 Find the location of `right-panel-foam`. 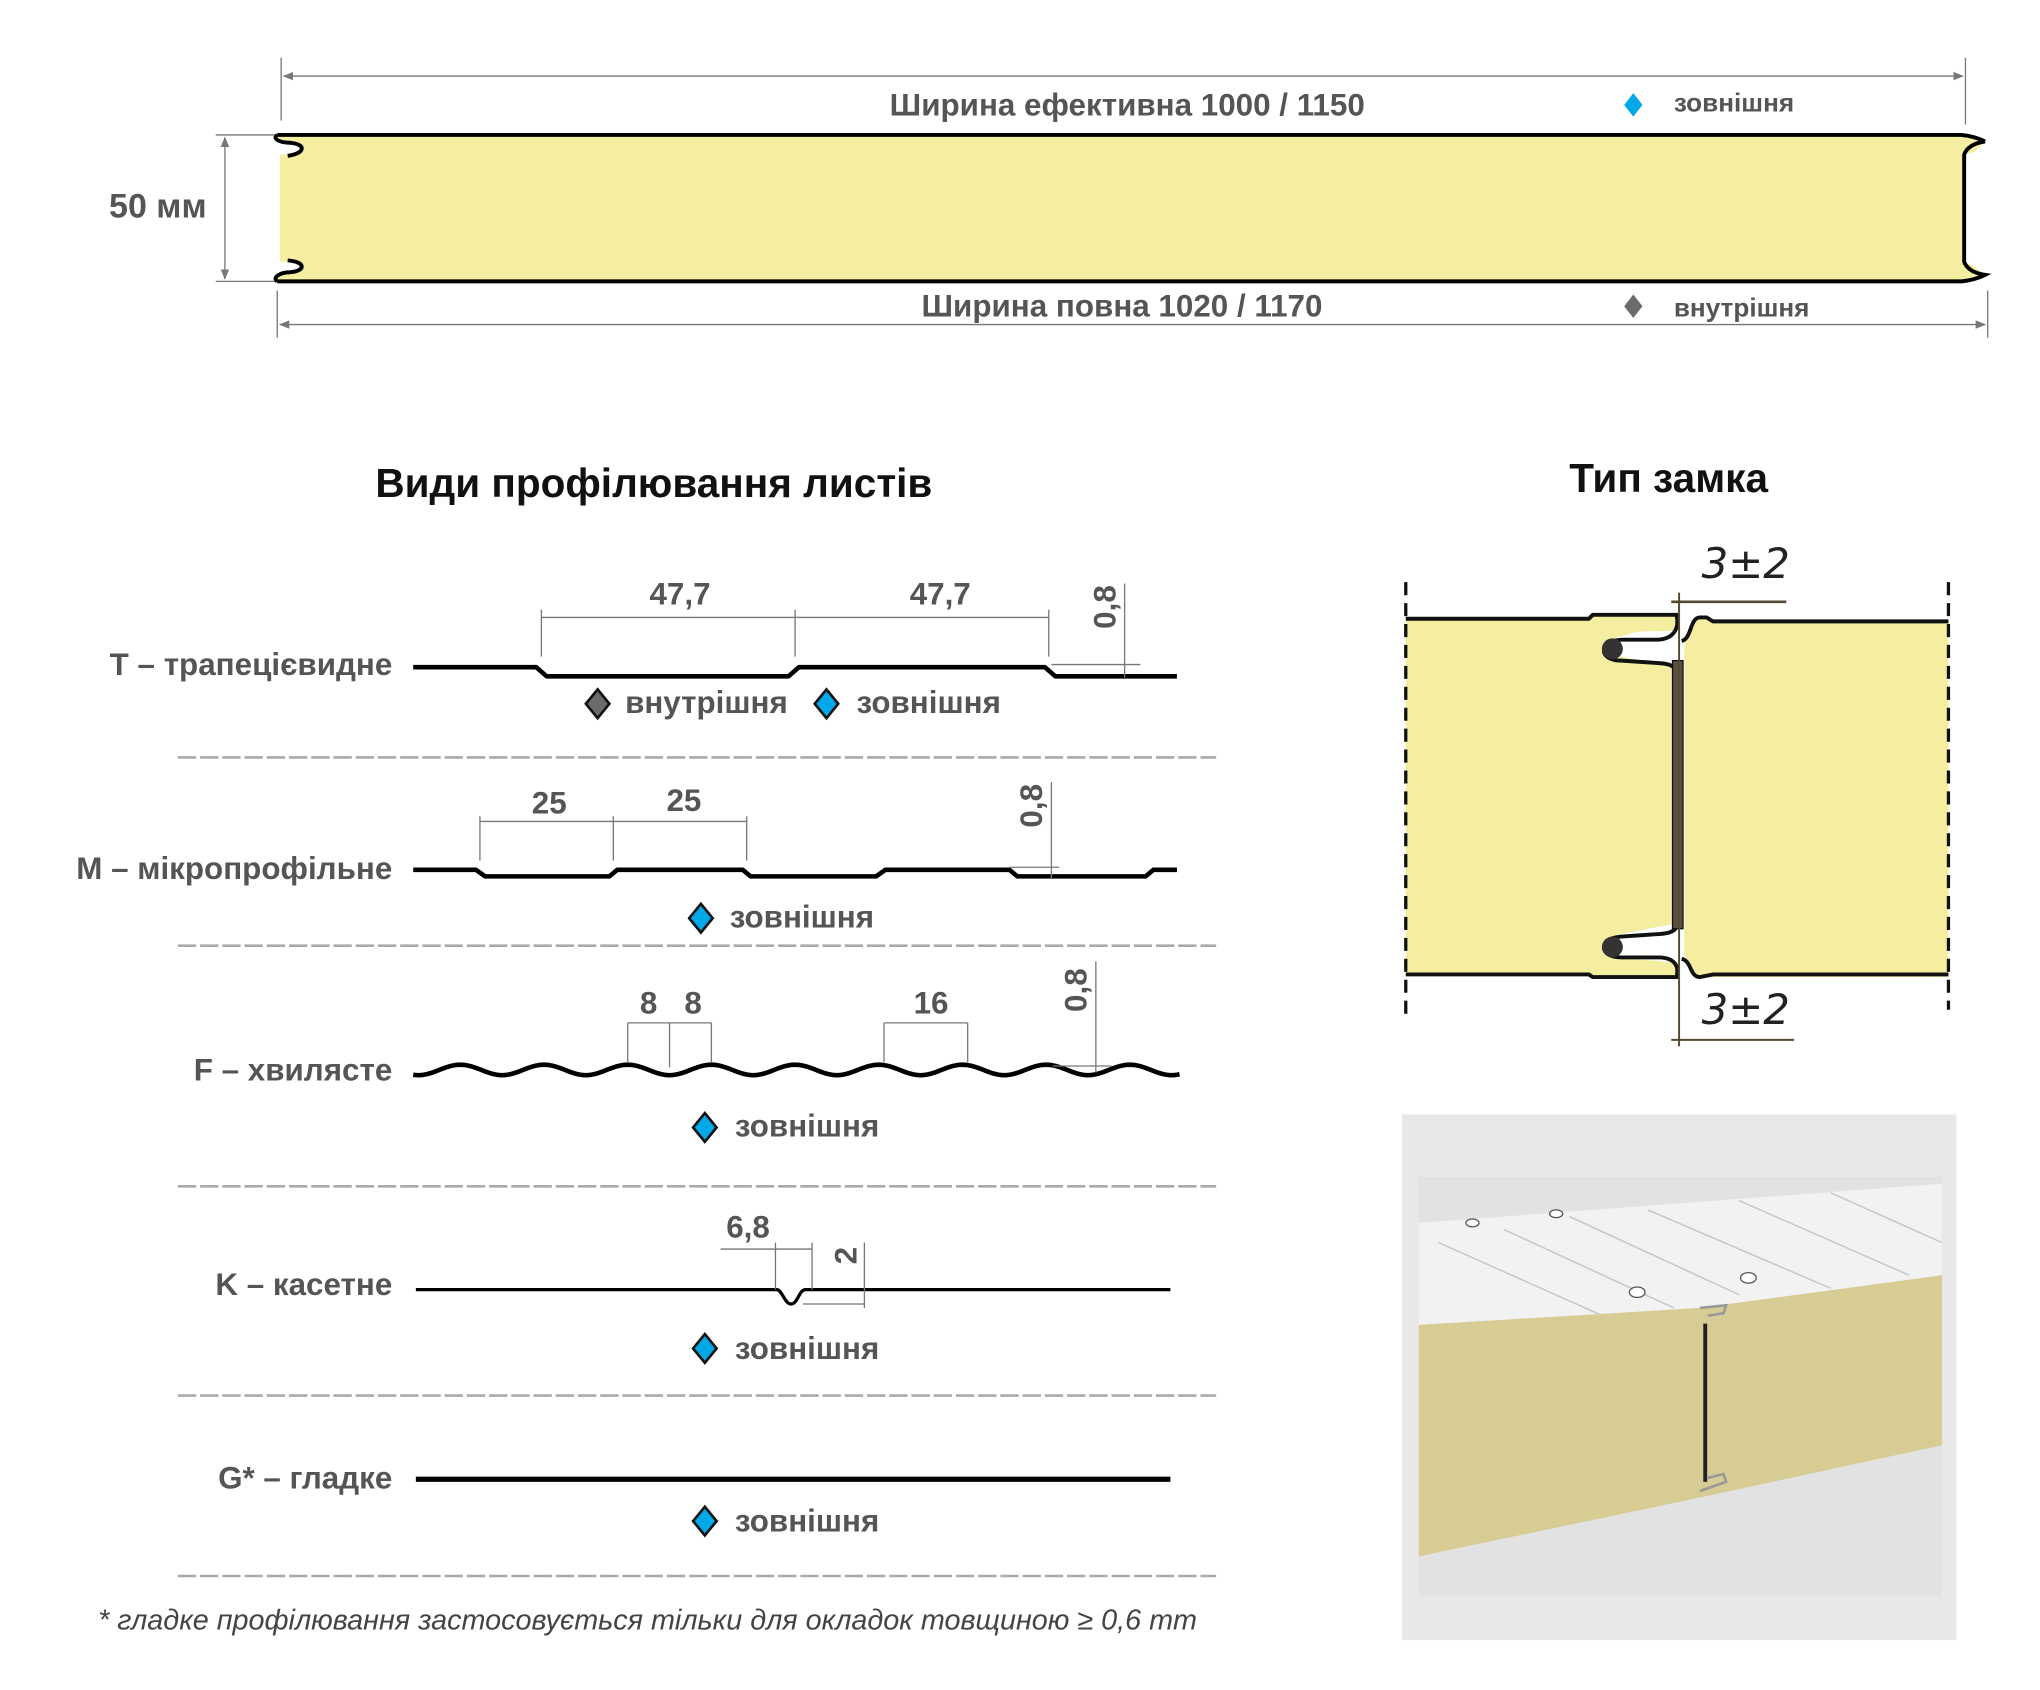

right-panel-foam is located at coordinates (1816, 797).